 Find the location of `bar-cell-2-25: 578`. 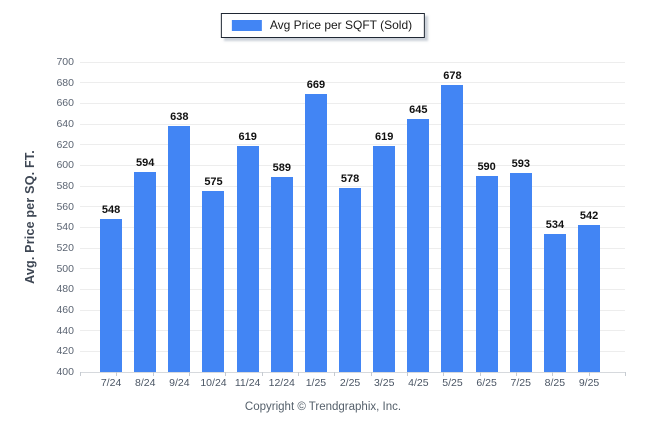

bar-cell-2-25: 578 is located at coordinates (350, 272).